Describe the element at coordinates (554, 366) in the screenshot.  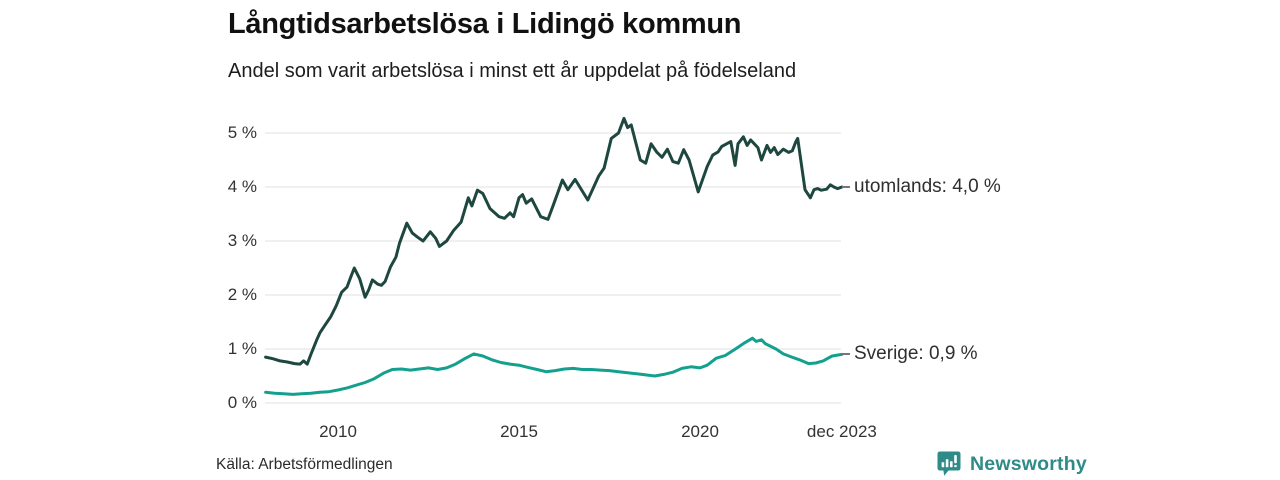
I see `series-line-sverige` at that location.